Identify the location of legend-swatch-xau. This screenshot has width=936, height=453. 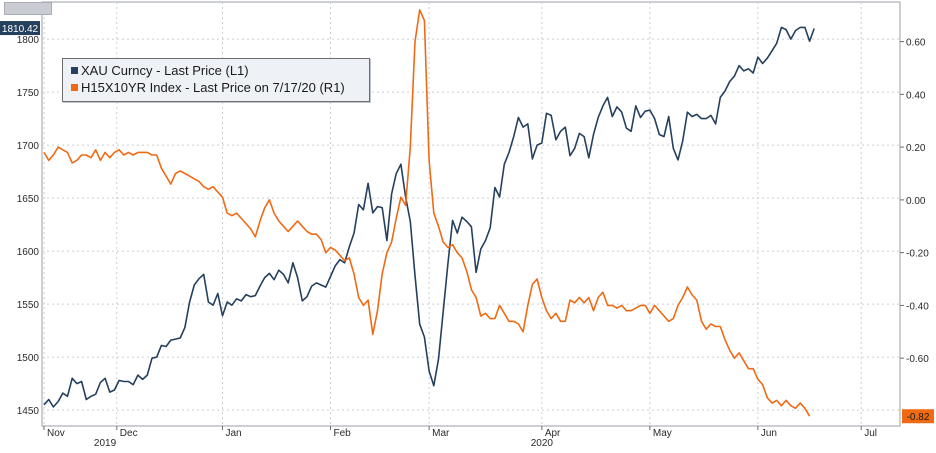
(74, 70).